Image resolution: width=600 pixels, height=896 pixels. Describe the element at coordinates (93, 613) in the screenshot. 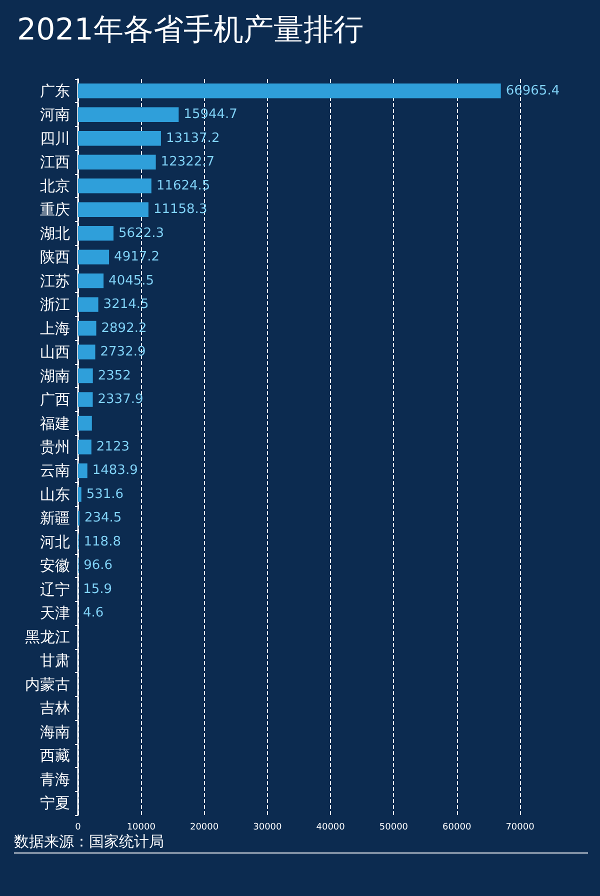

I see `data-label: 4.6` at that location.